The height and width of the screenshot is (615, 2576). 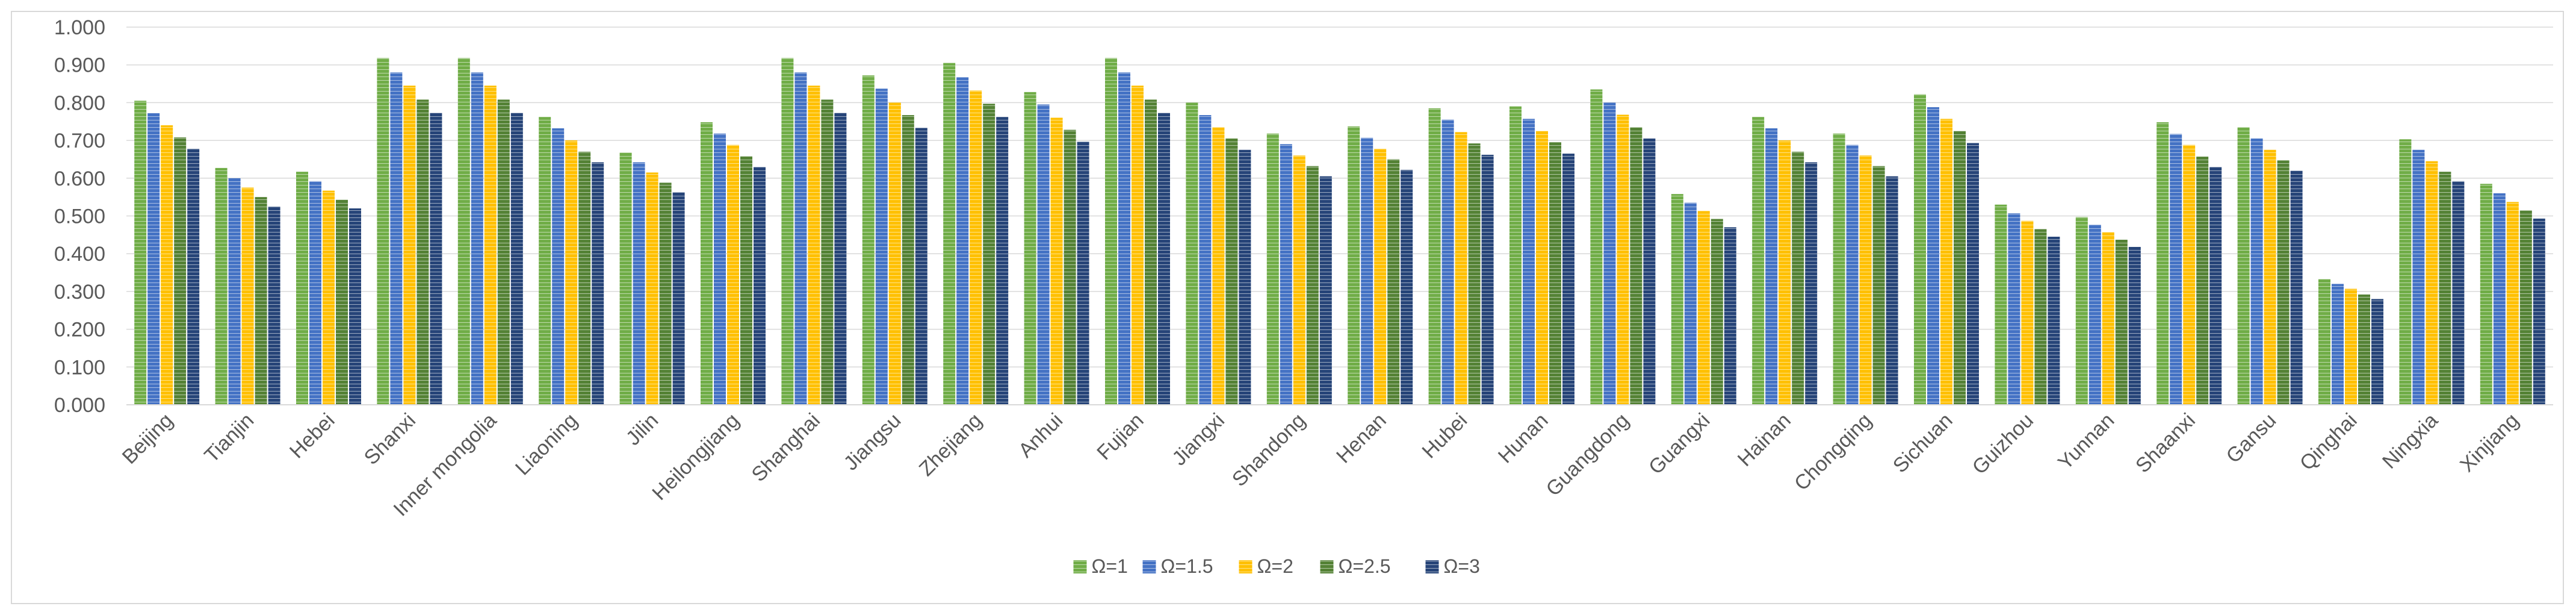 What do you see at coordinates (1462, 566) in the screenshot?
I see `legend-label: Ω=3` at bounding box center [1462, 566].